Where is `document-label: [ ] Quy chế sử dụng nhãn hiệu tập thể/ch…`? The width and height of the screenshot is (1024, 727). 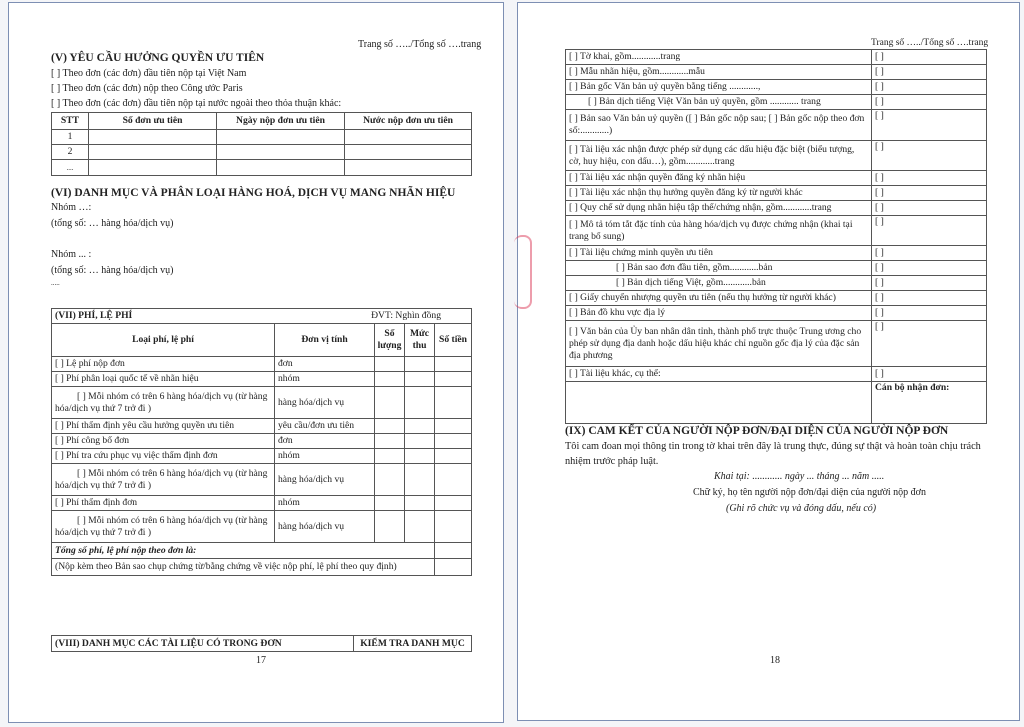 document-label: [ ] Quy chế sử dụng nhãn hiệu tập thể/ch… is located at coordinates (718, 208).